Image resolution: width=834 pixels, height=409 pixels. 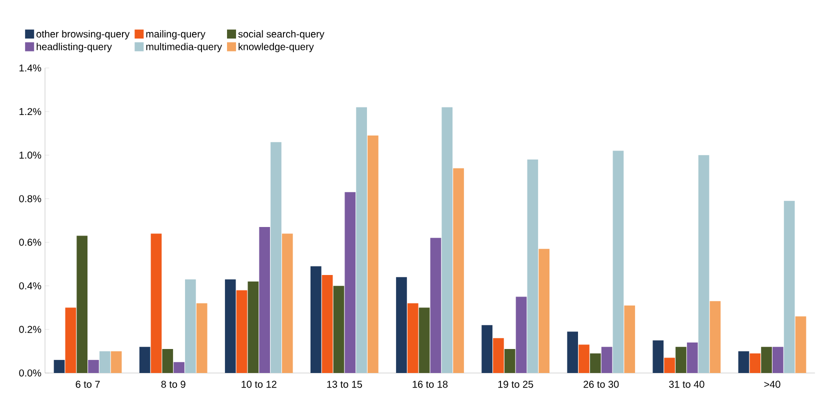 I want to click on y-tick-label: 1.0%, so click(x=31, y=155).